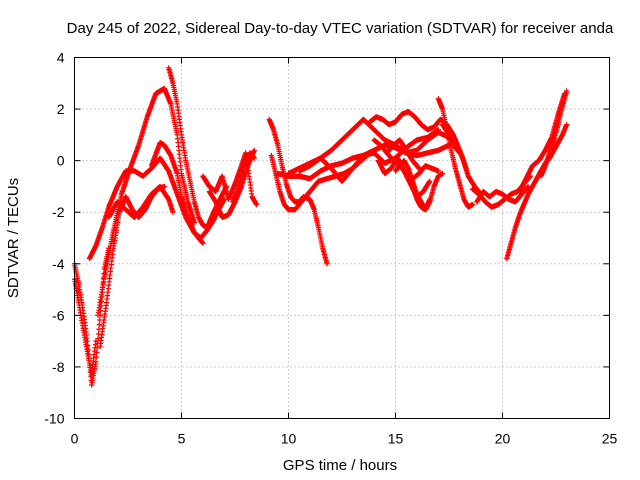 The width and height of the screenshot is (640, 480). I want to click on y-tick-label: -6, so click(58, 315).